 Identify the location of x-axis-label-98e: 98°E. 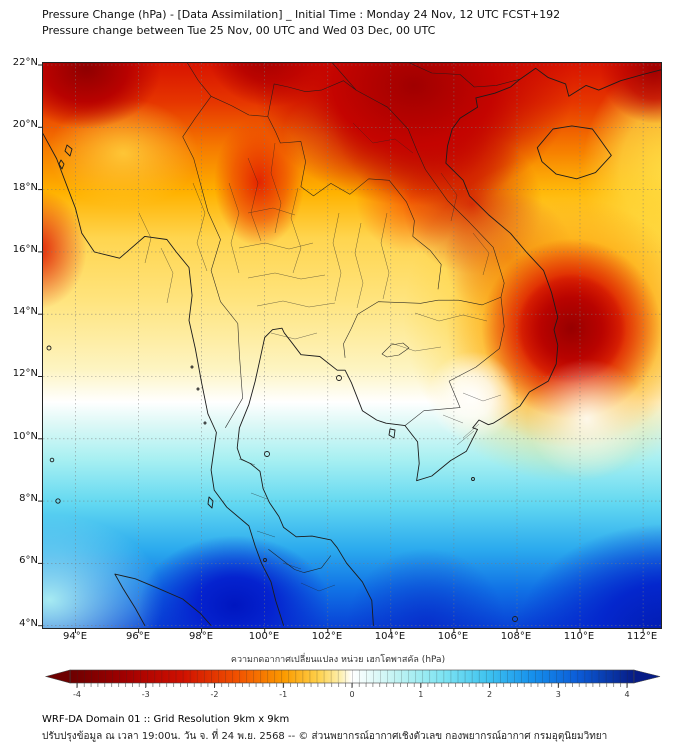
(201, 636).